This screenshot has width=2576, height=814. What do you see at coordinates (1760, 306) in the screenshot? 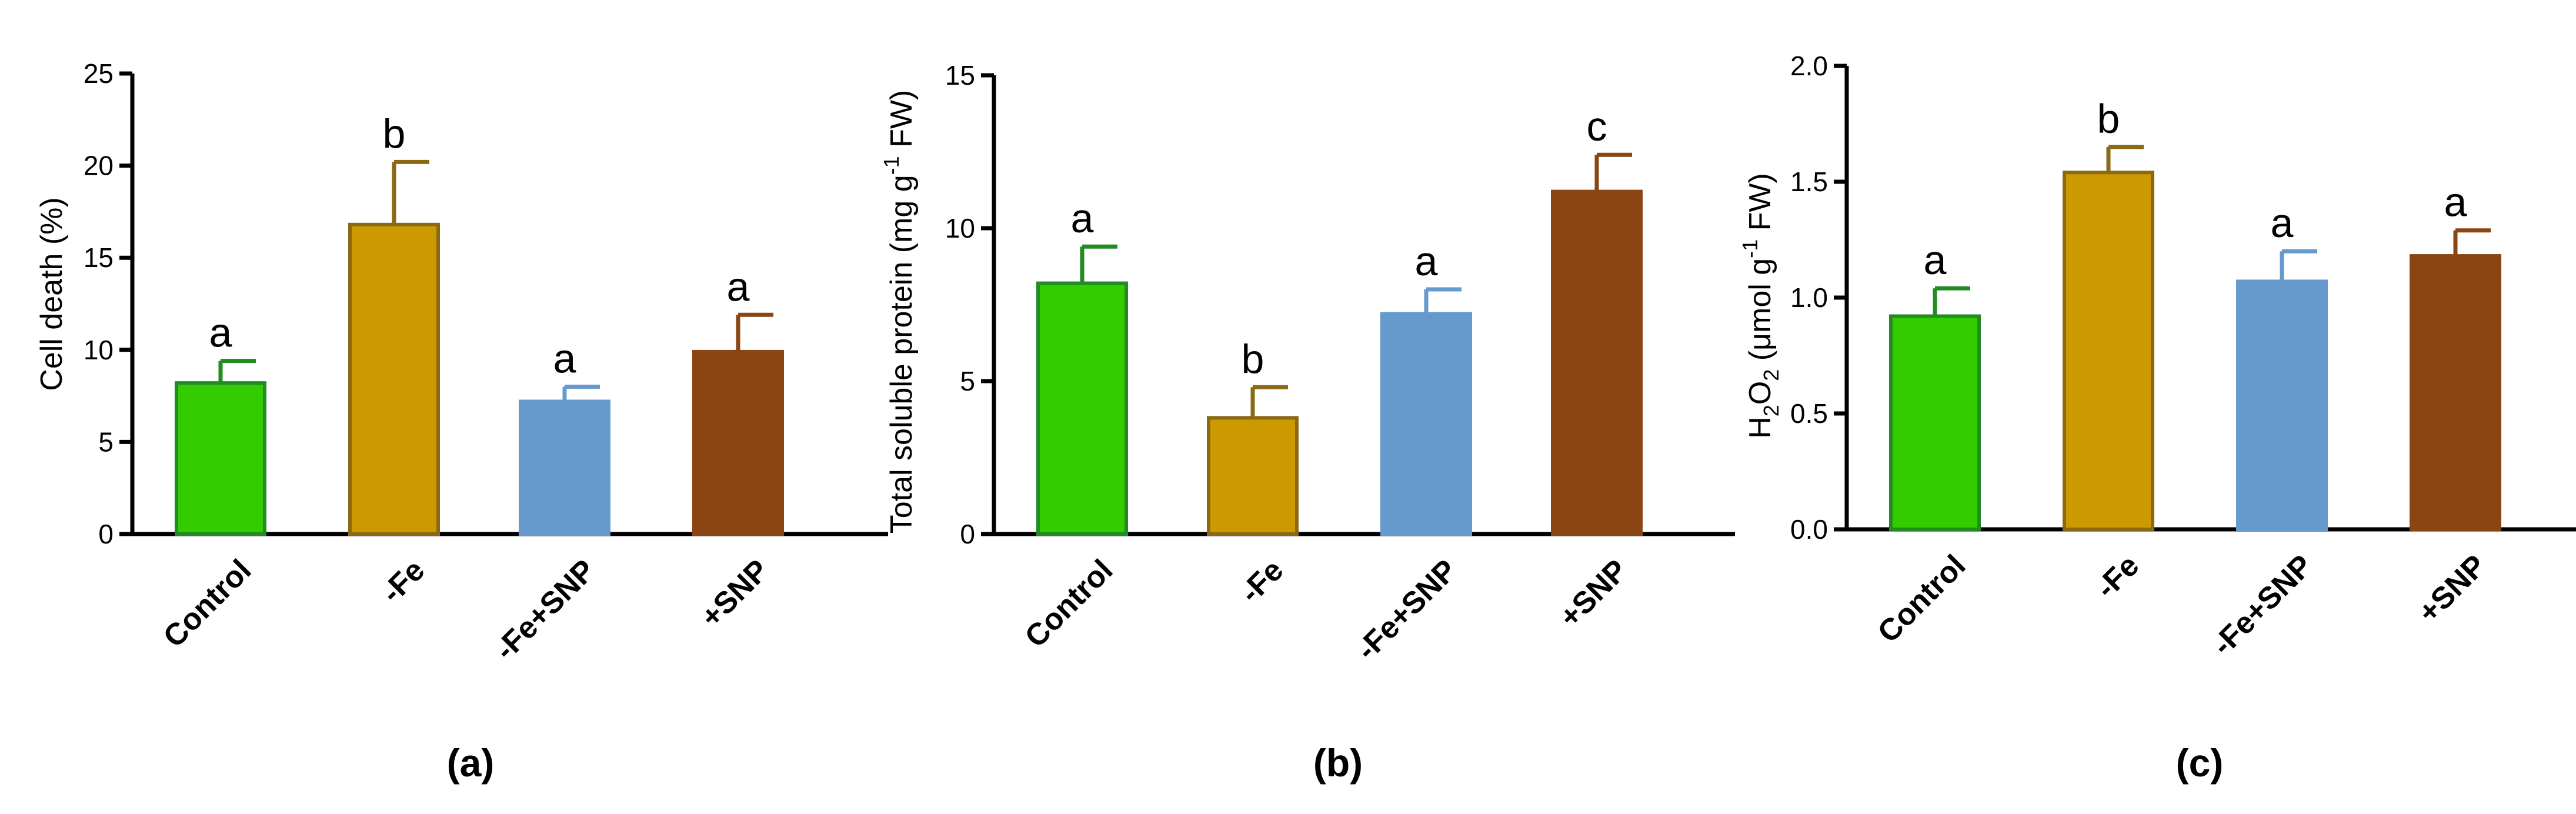
I see `y-axis-label: H2O2 (μmol g-1 FW)` at bounding box center [1760, 306].